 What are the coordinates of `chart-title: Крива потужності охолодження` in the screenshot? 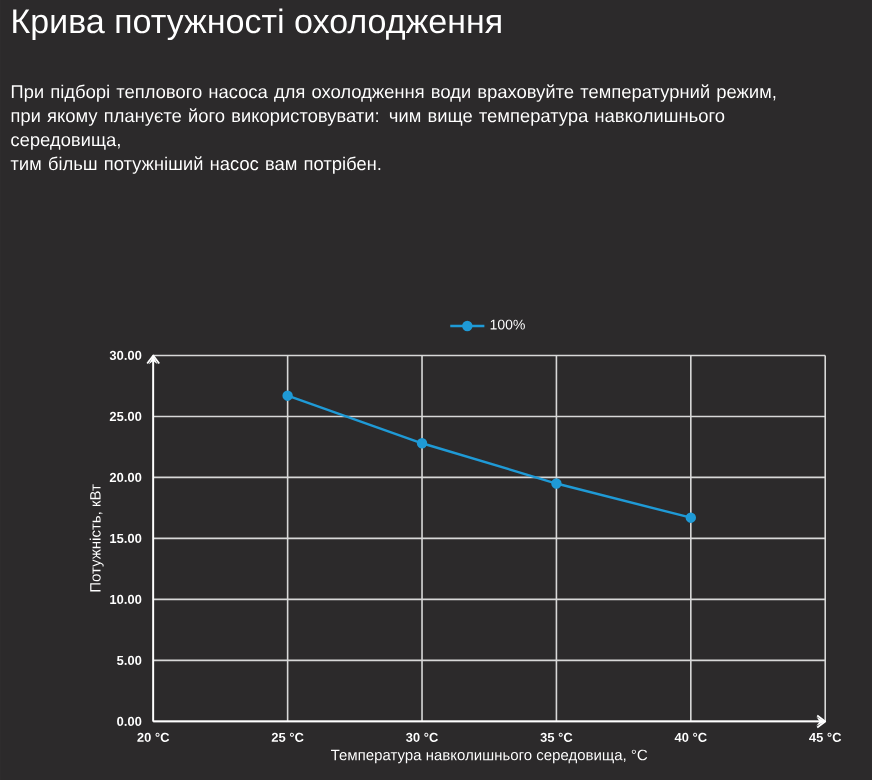 It's located at (257, 24).